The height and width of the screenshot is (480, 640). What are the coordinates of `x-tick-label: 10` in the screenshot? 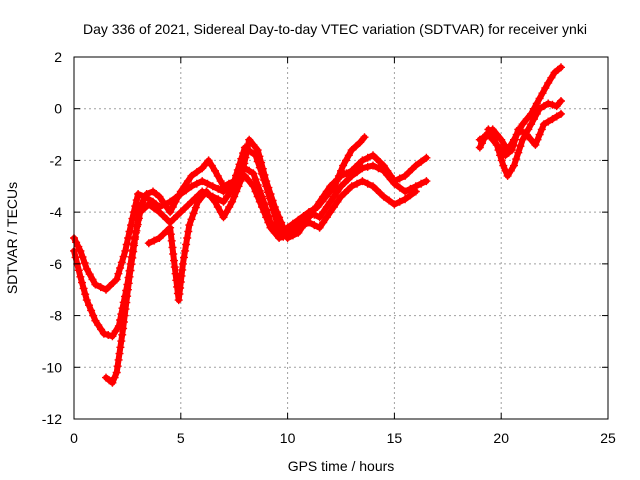 It's located at (288, 438).